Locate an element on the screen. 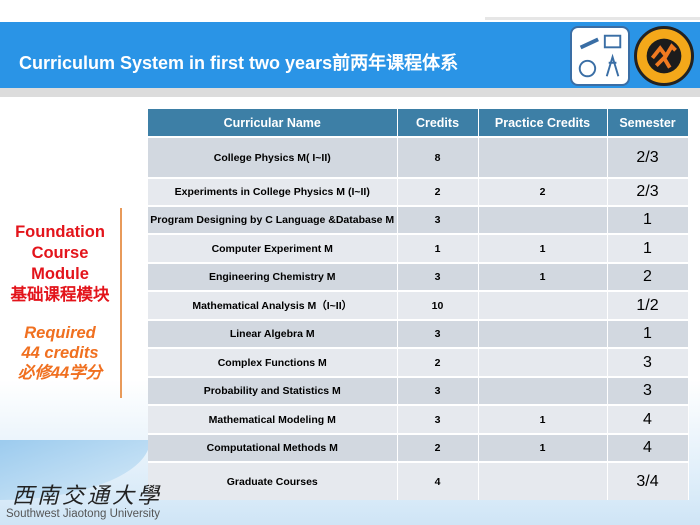 The height and width of the screenshot is (525, 700). cell-name: Experiments in College Physics M (I~II) is located at coordinates (273, 191).